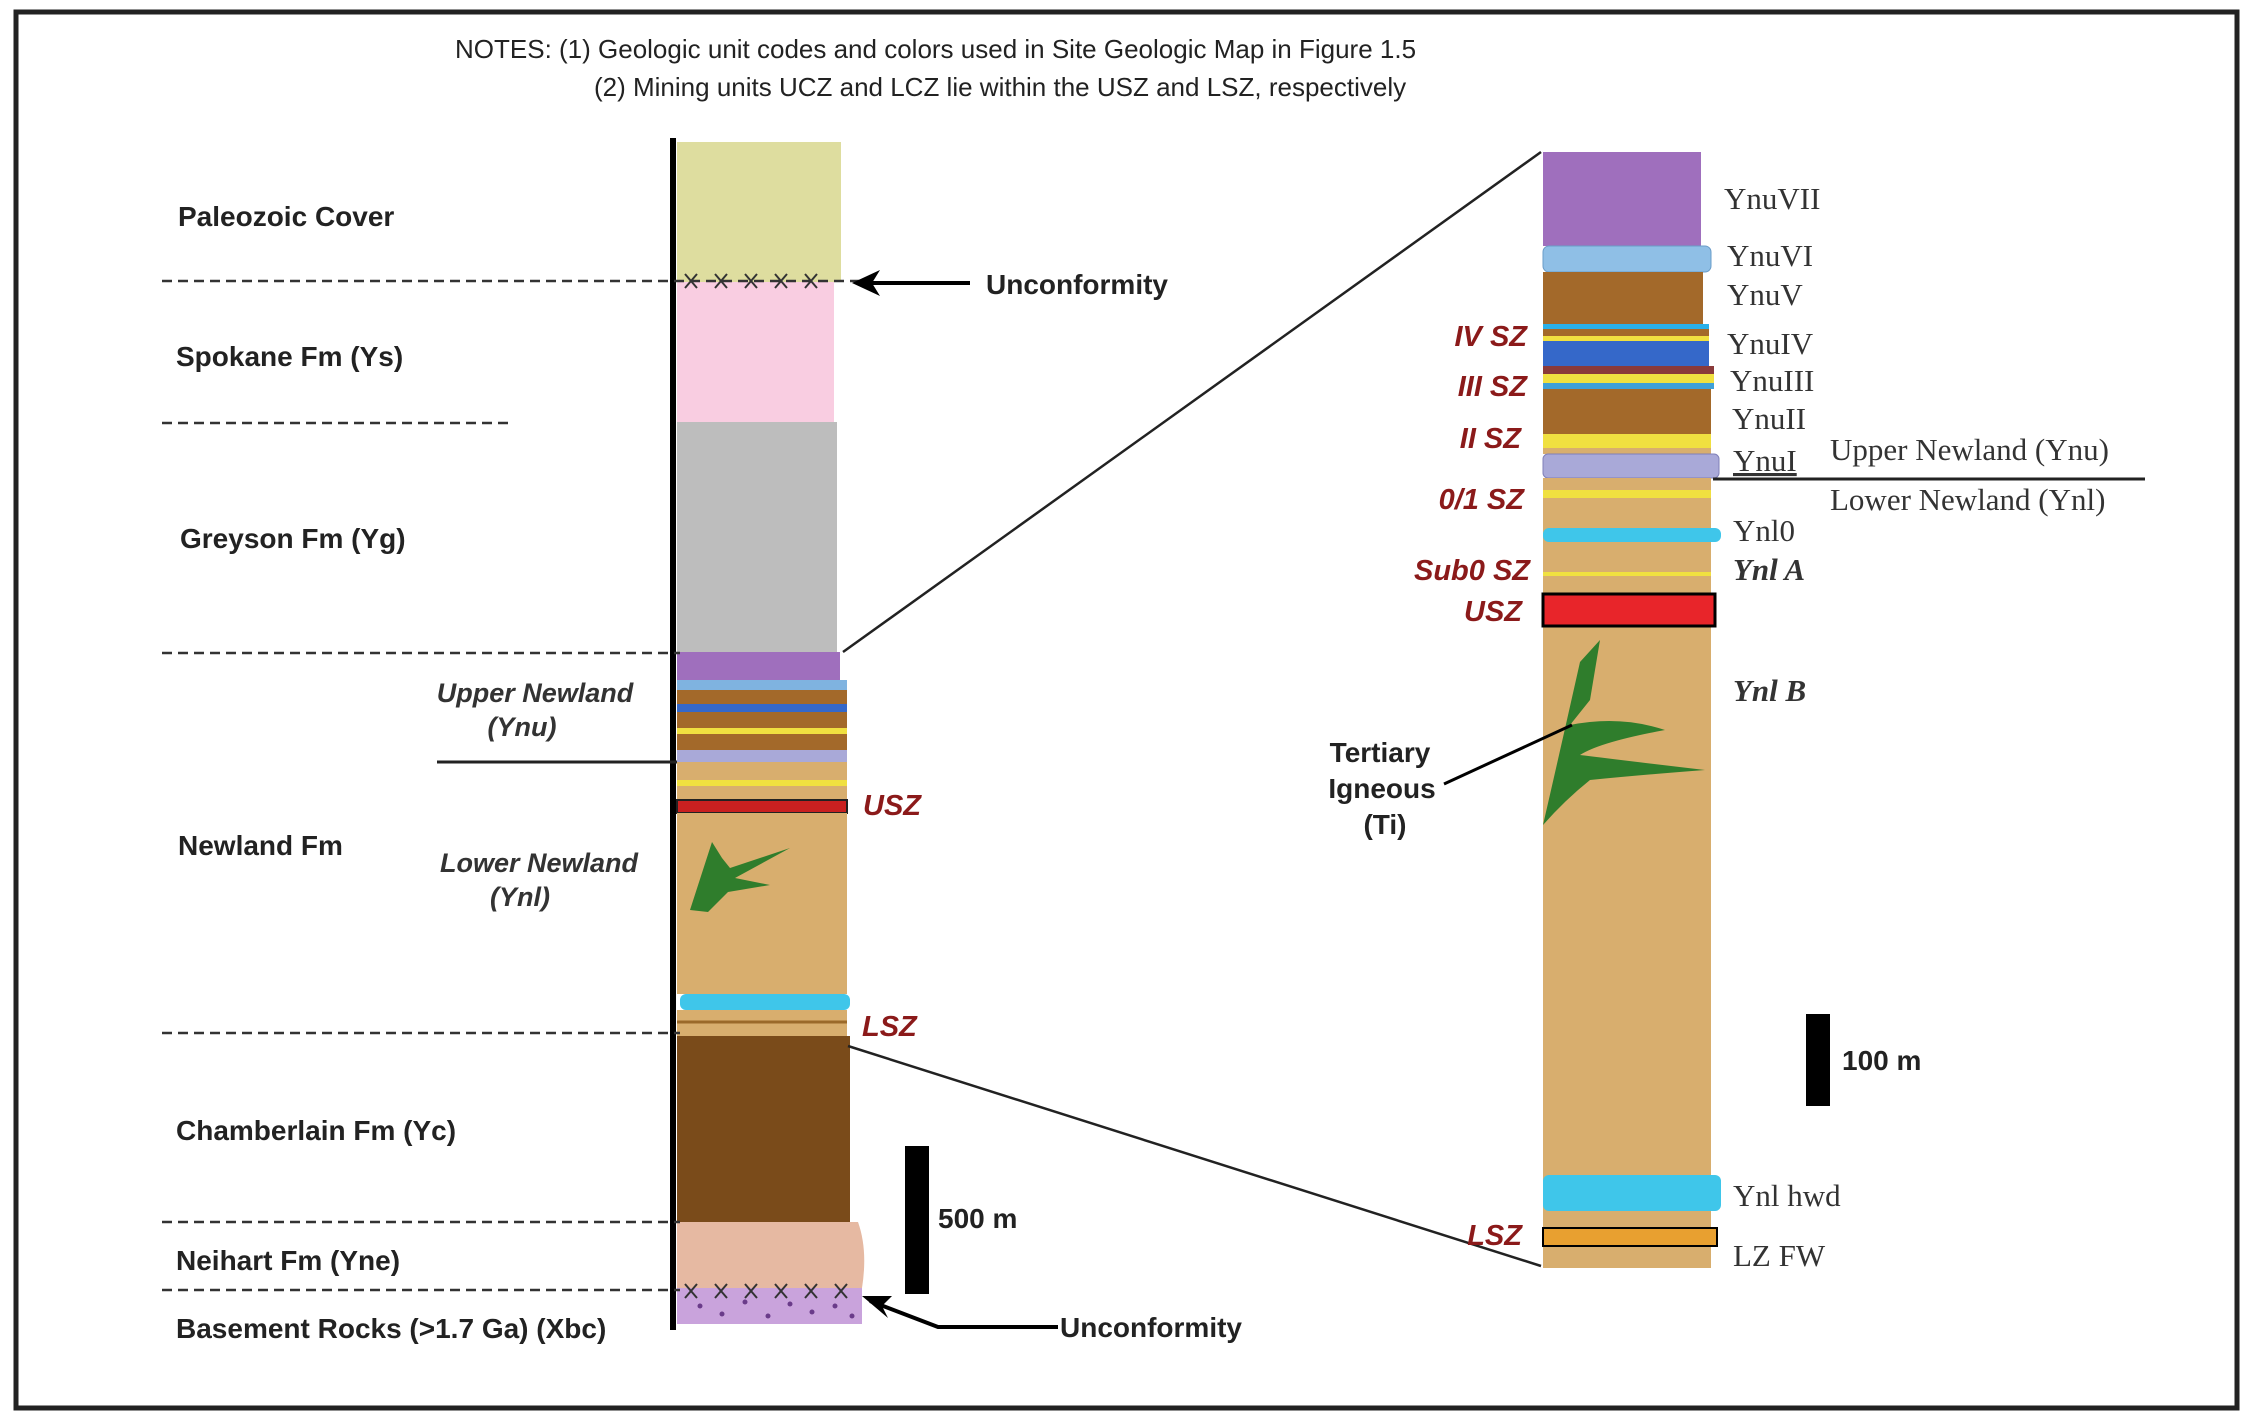 The width and height of the screenshot is (2253, 1415). I want to click on tertiary-igneous-left, so click(740, 877).